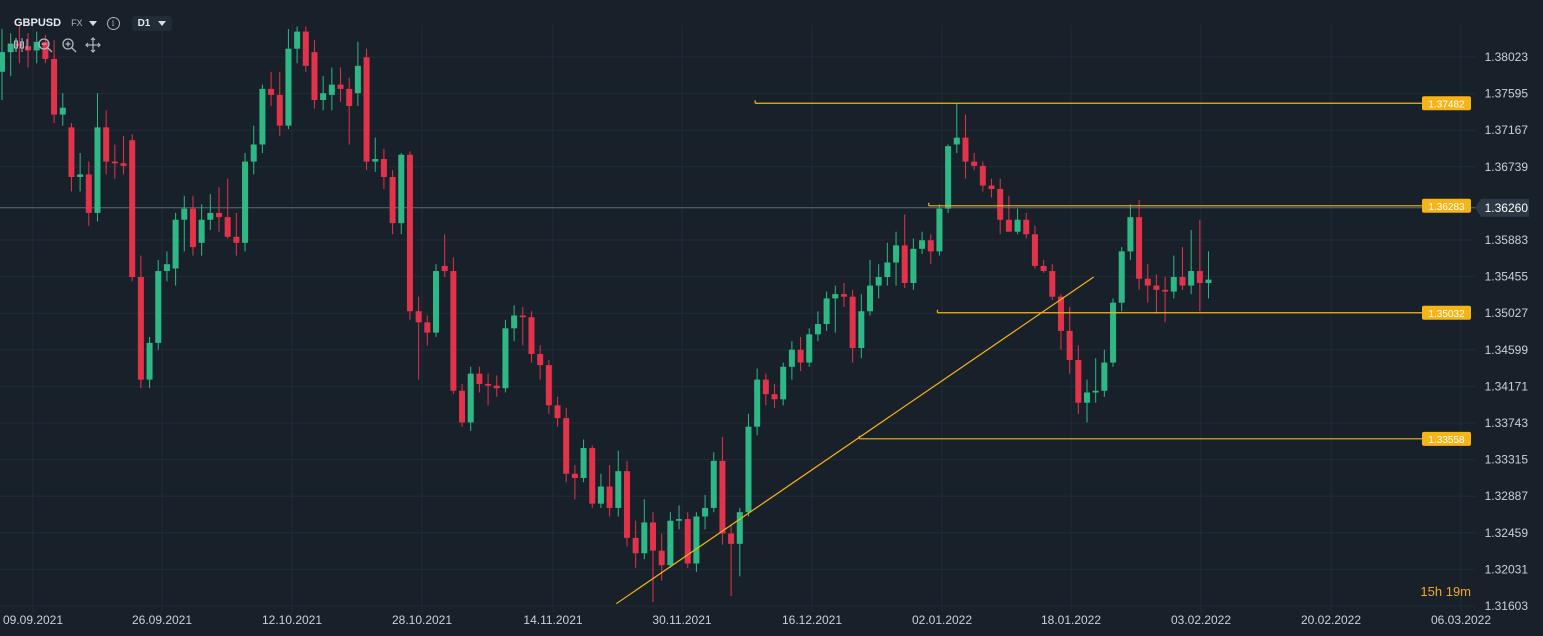 Image resolution: width=1543 pixels, height=636 pixels. Describe the element at coordinates (93, 45) in the screenshot. I see `crosshair-icon` at that location.